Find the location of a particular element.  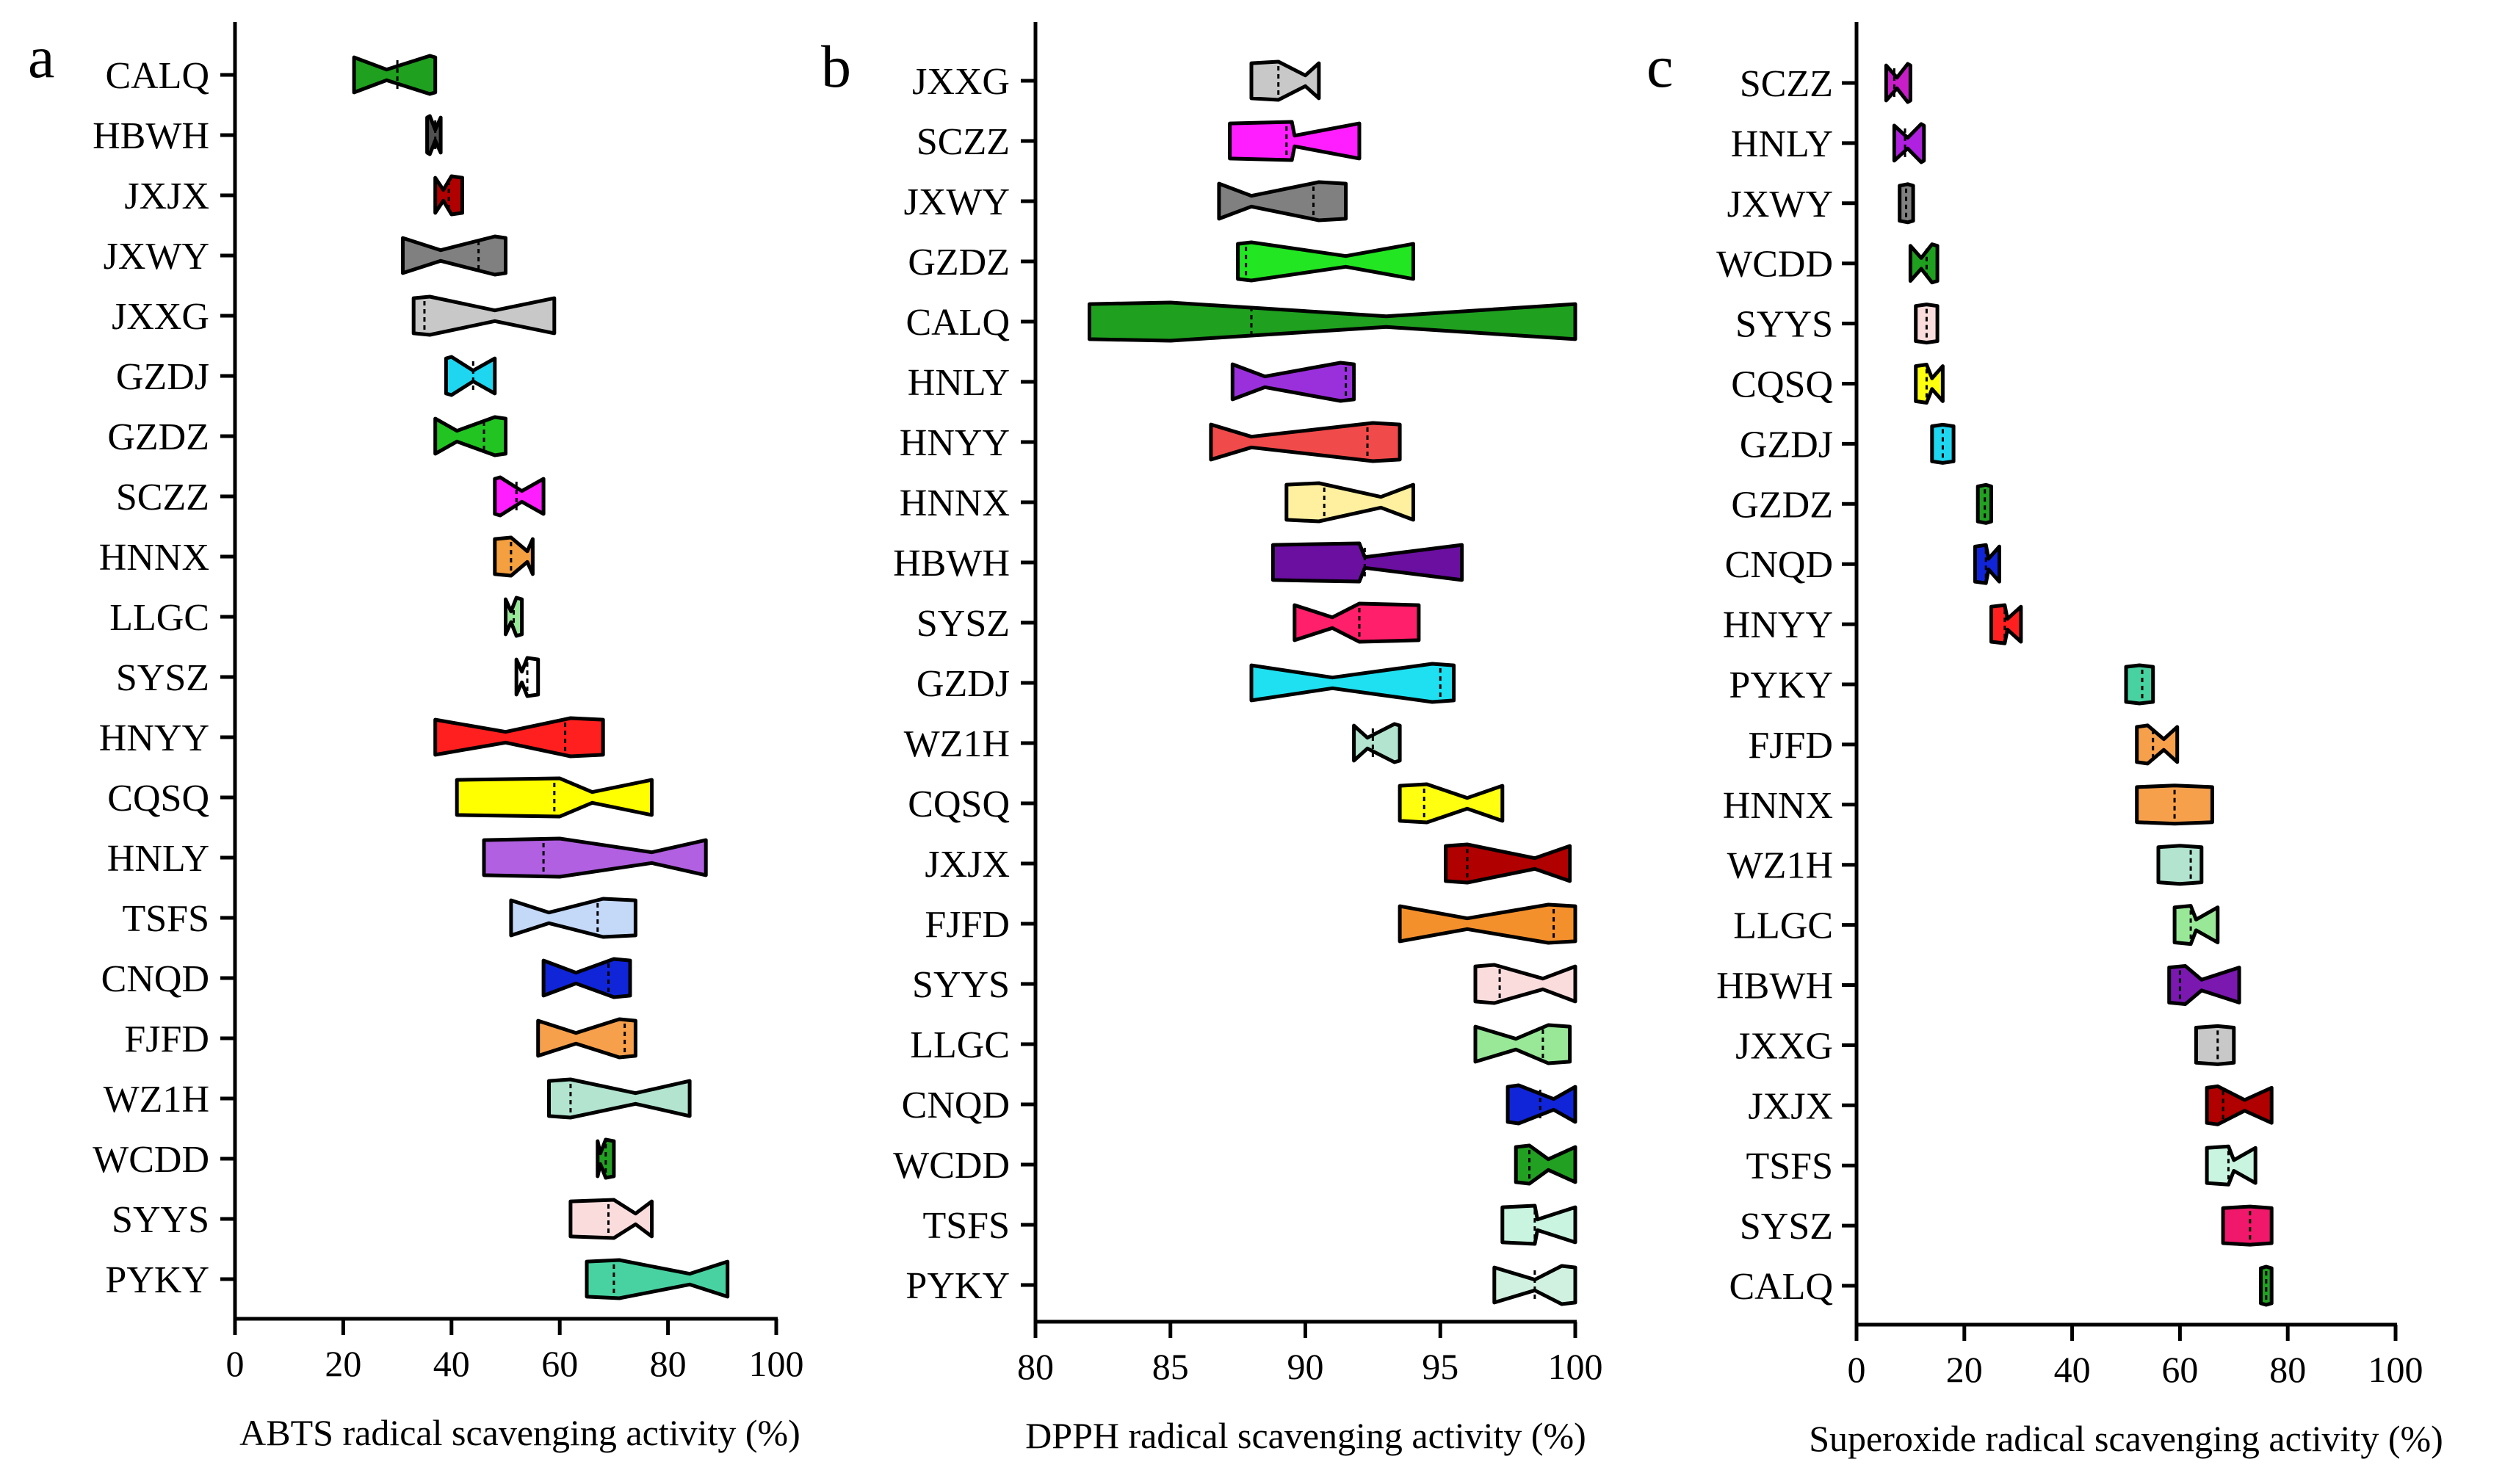

category-label: JXJX is located at coordinates (1791, 1106).